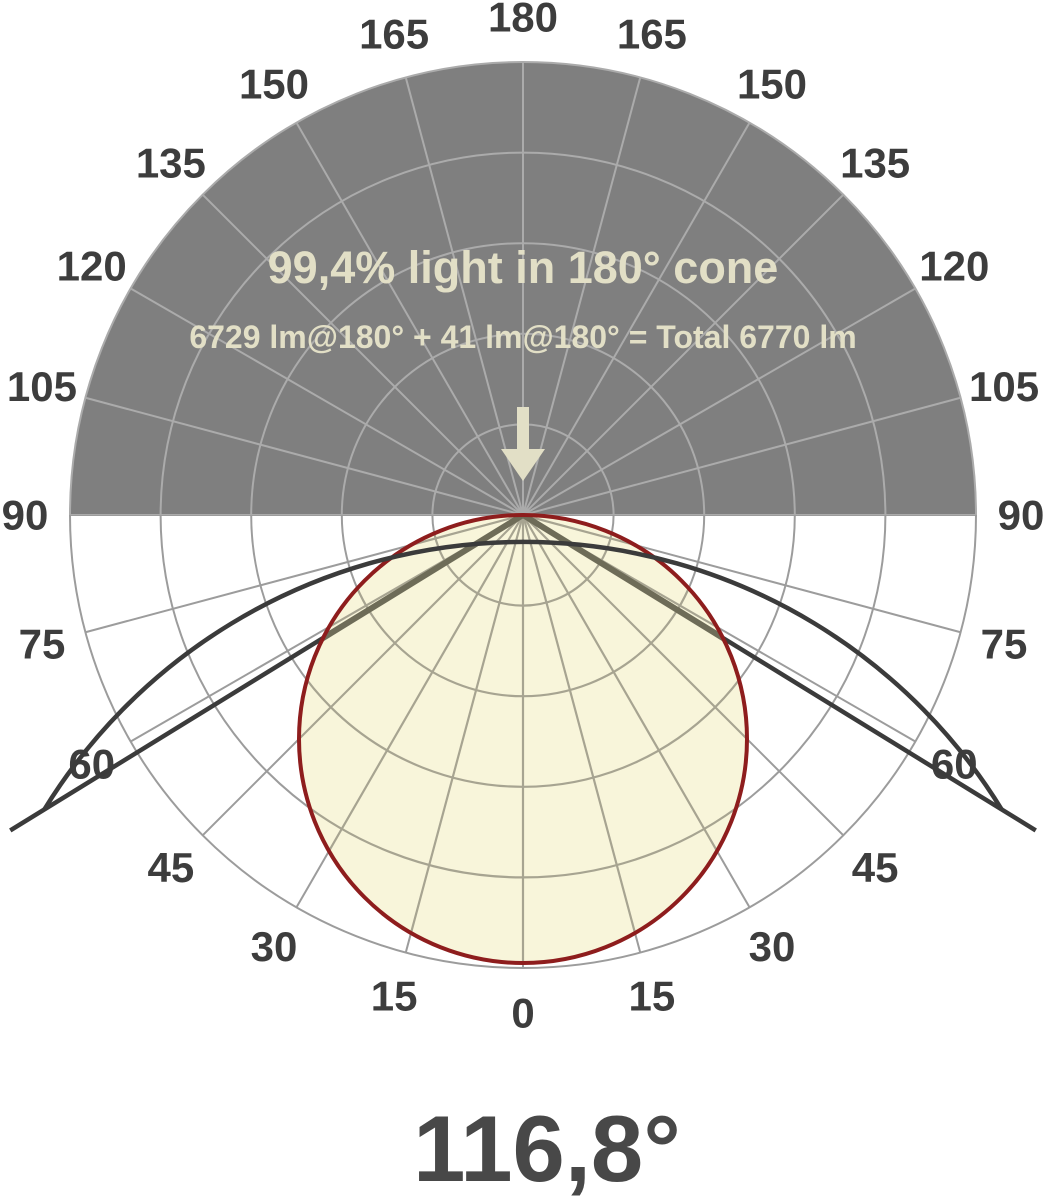  Describe the element at coordinates (274, 946) in the screenshot. I see `angle-tick-label-30-left: 30` at that location.